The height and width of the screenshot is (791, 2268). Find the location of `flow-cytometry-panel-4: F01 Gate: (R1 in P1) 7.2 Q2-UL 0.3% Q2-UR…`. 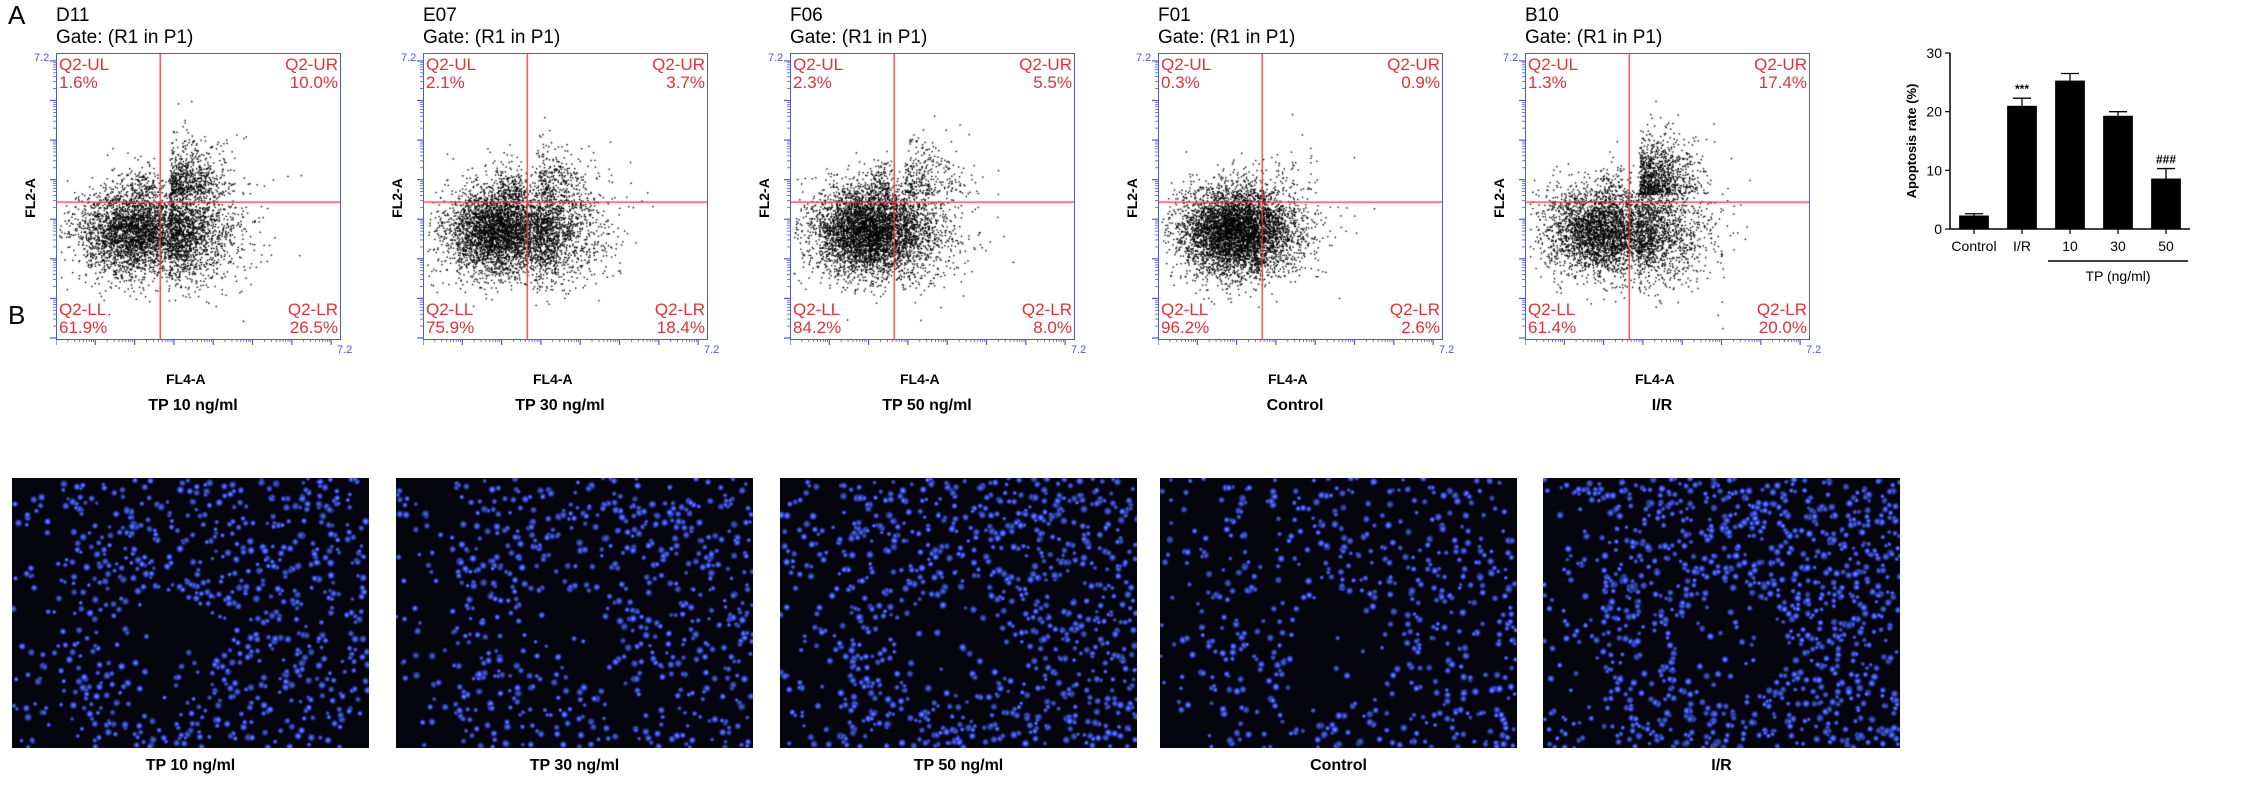

flow-cytometry-panel-4: F01 Gate: (R1 in P1) 7.2 Q2-UL 0.3% Q2-UR… is located at coordinates (1312, 235).